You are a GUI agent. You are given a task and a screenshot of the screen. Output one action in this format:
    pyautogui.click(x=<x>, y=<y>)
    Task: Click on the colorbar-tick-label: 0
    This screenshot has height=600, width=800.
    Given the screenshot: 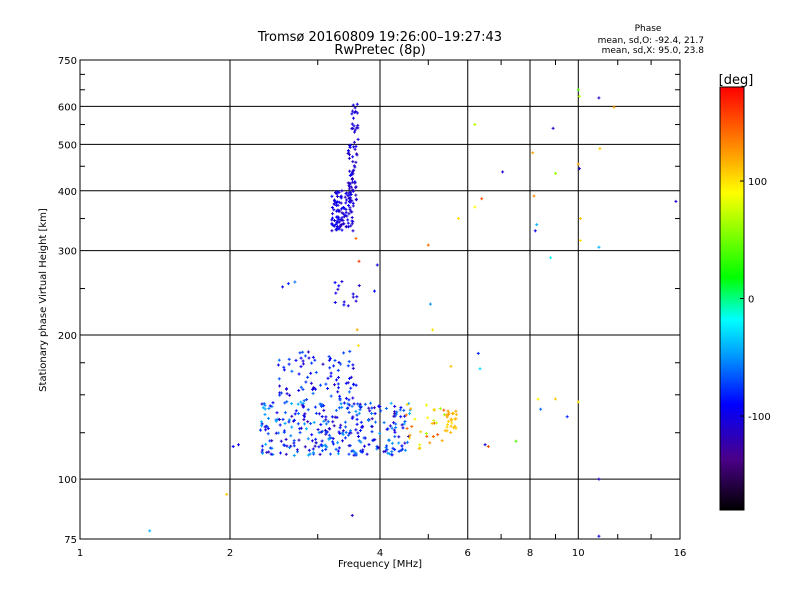 What is the action you would take?
    pyautogui.click(x=751, y=300)
    